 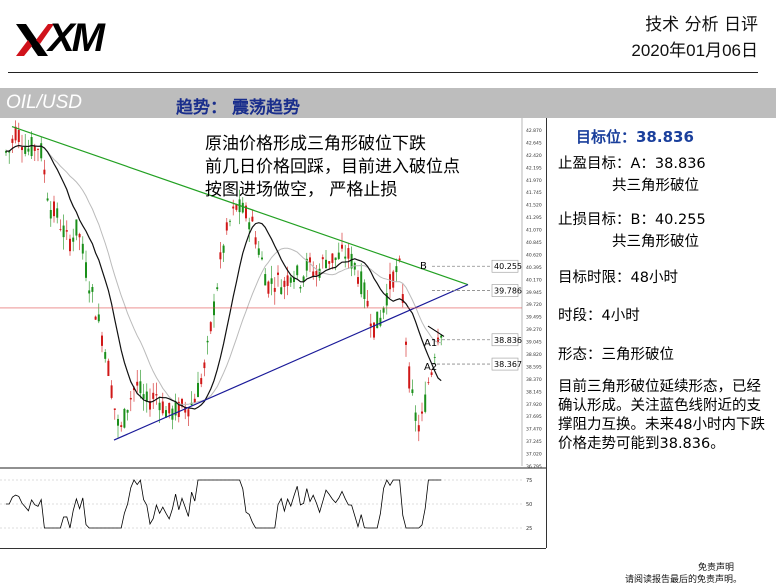 What do you see at coordinates (534, 181) in the screenshot?
I see `y-tick-label: 41.970` at bounding box center [534, 181].